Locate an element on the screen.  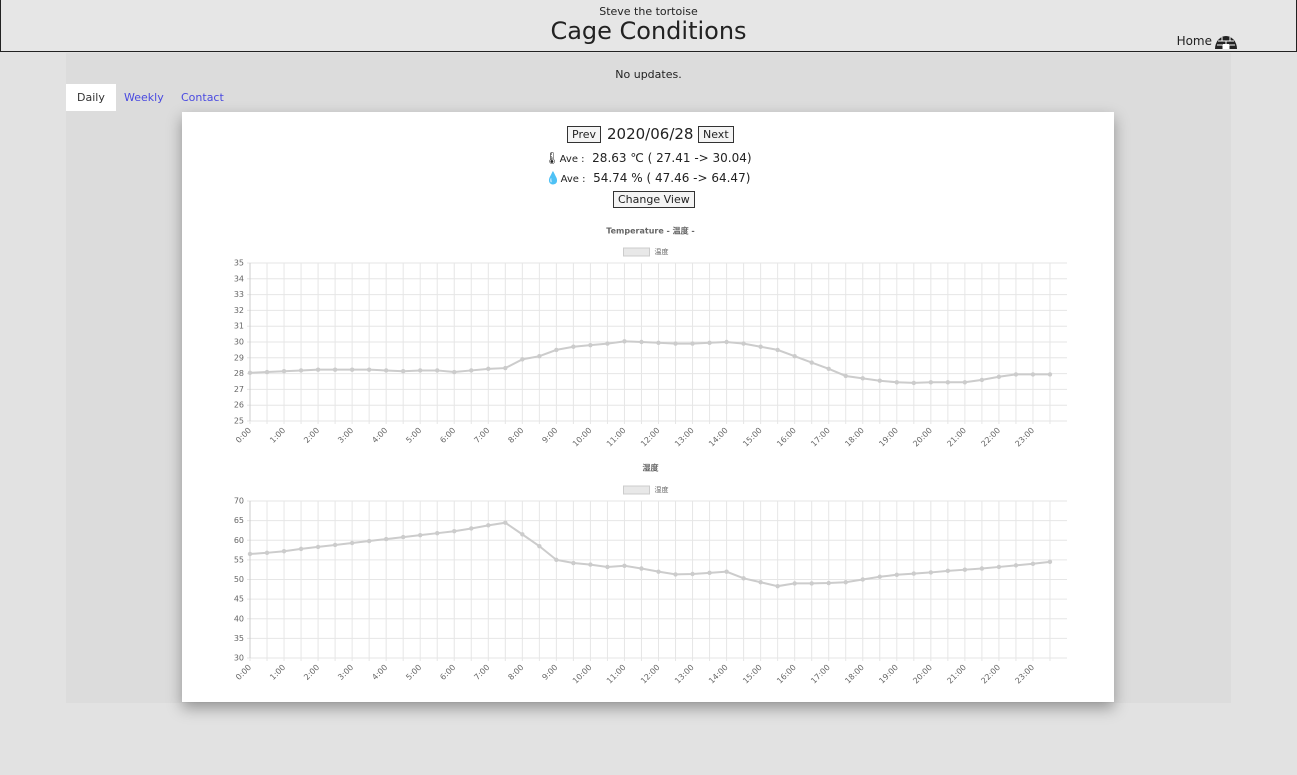
y-tick-label: 60 is located at coordinates (239, 540).